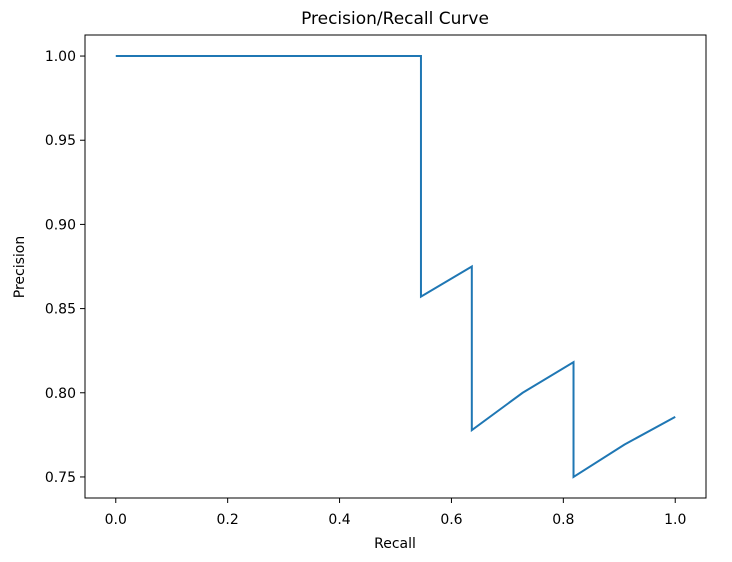  What do you see at coordinates (60, 141) in the screenshot?
I see `y-tick-label: 0.95` at bounding box center [60, 141].